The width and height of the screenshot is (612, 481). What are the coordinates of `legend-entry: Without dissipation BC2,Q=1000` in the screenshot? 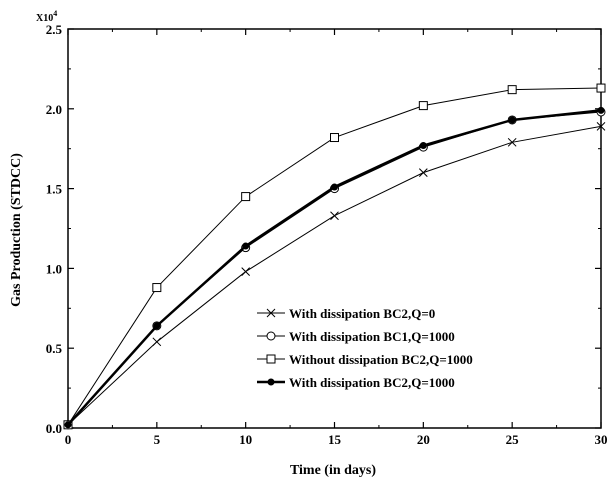 It's located at (365, 359).